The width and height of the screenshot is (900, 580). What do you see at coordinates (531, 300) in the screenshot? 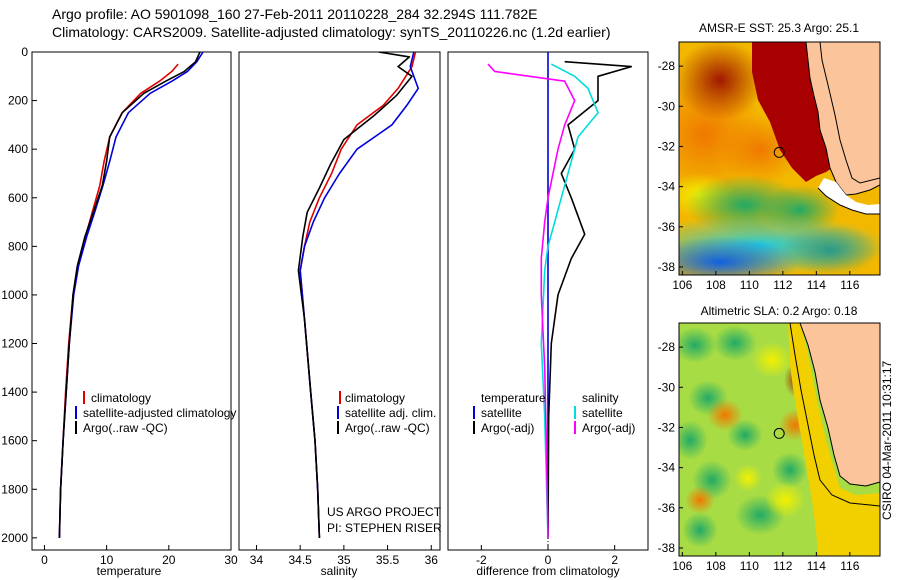
I see `series-line-salinity-argo-adj` at bounding box center [531, 300].